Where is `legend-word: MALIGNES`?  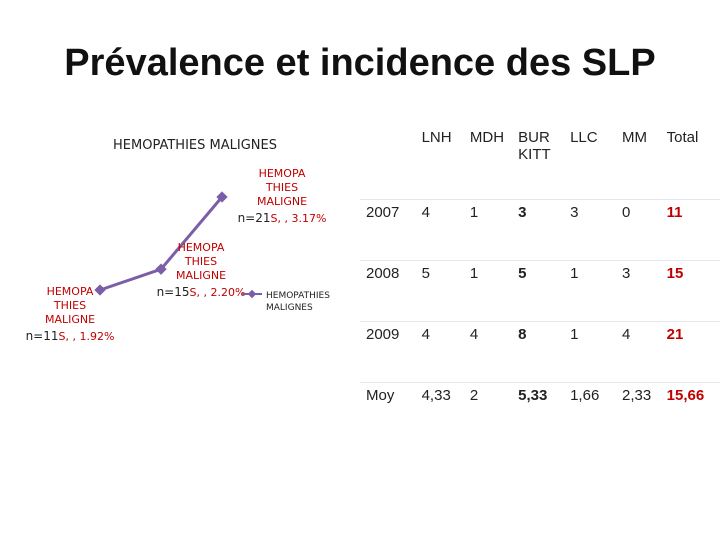 legend-word: MALIGNES is located at coordinates (289, 308).